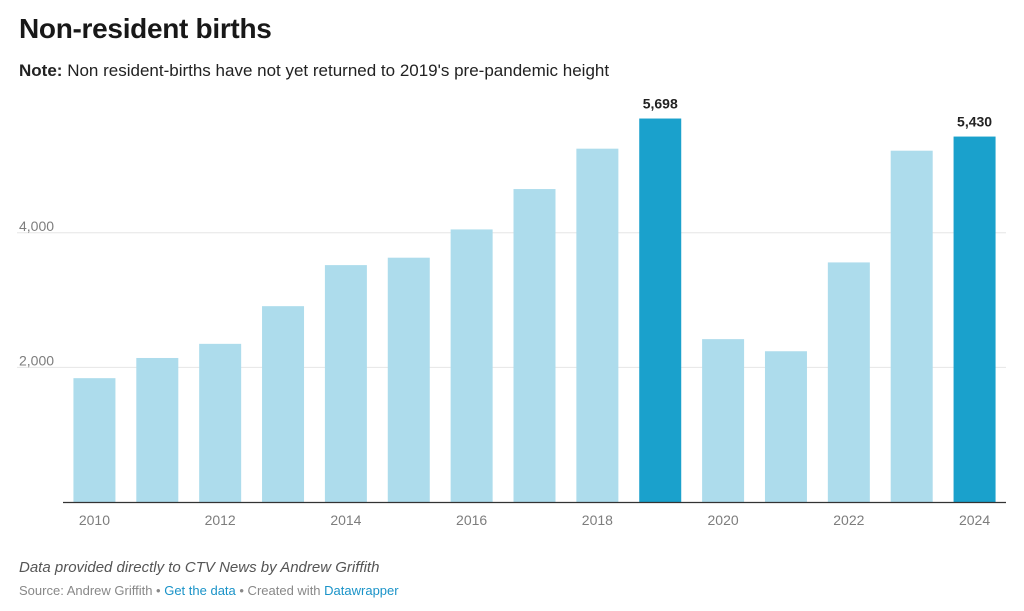 This screenshot has height=611, width=1024. Describe the element at coordinates (36, 360) in the screenshot. I see `y-tick-label: 2,000` at that location.